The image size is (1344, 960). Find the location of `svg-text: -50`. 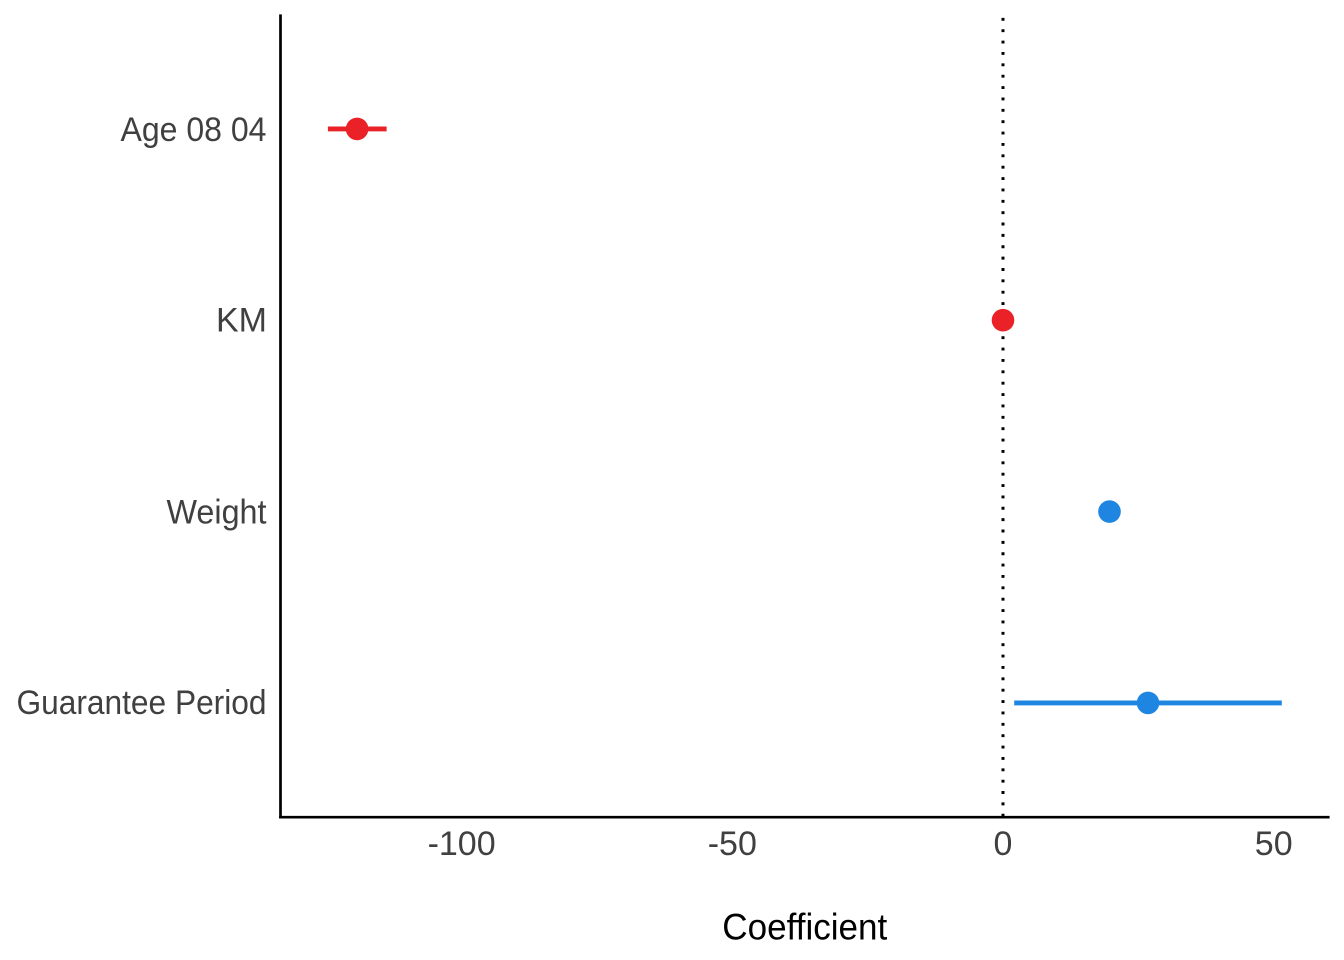

svg-text: -50 is located at coordinates (732, 844).